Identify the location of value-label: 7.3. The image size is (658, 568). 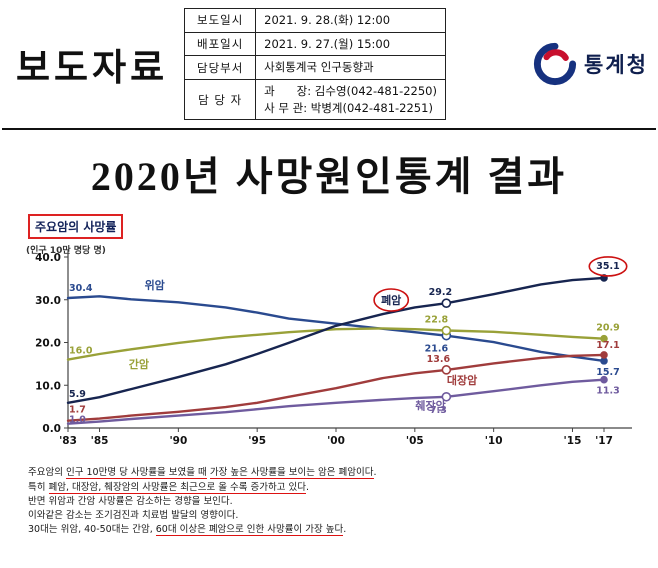
(438, 410).